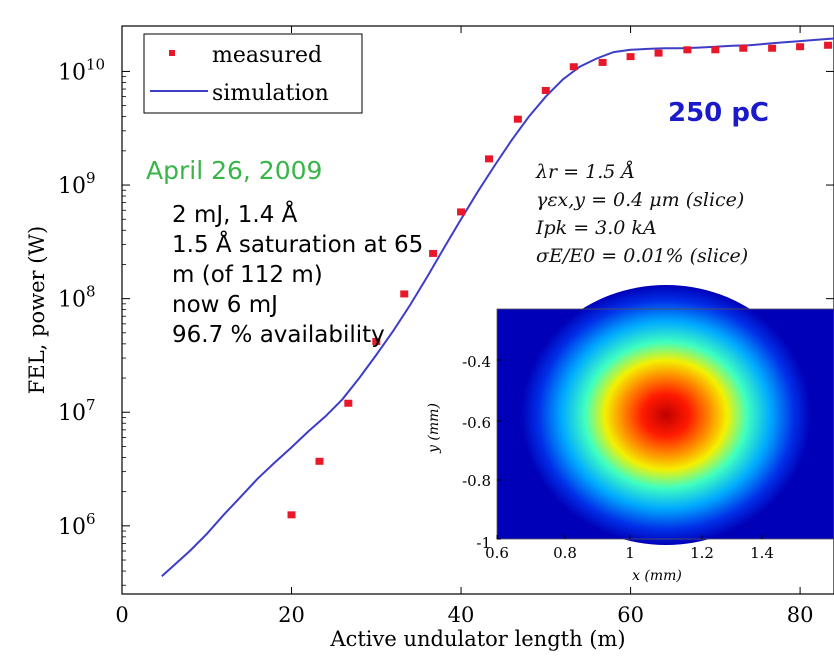 This screenshot has height=657, width=834. What do you see at coordinates (630, 615) in the screenshot?
I see `x-tick-label: 60` at bounding box center [630, 615].